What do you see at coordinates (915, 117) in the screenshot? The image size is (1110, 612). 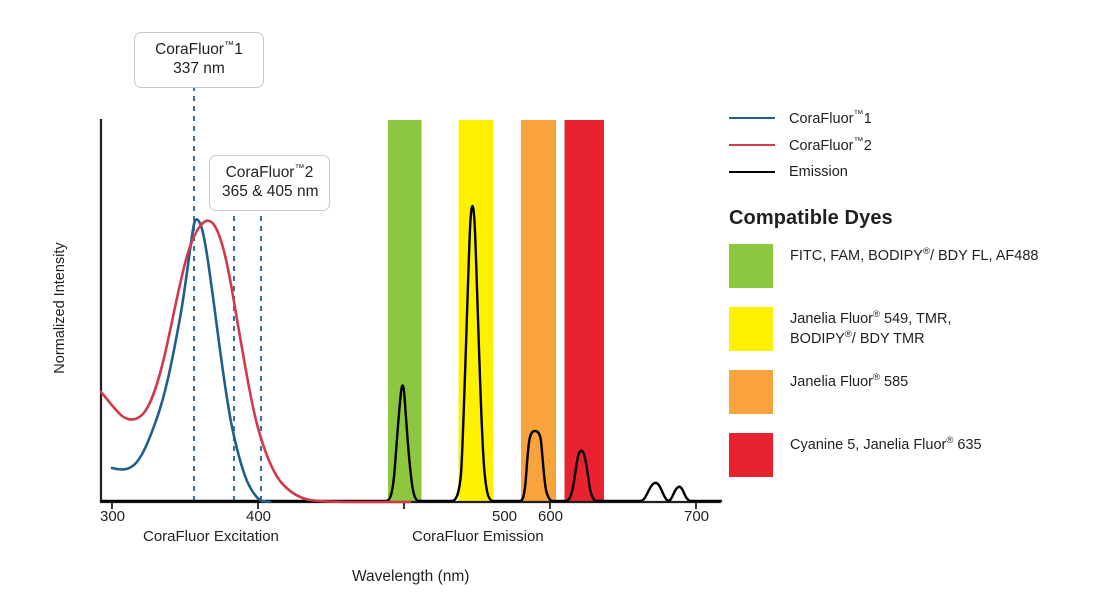 I see `legend-item-corafluor-1: CoraFluor™1` at bounding box center [915, 117].